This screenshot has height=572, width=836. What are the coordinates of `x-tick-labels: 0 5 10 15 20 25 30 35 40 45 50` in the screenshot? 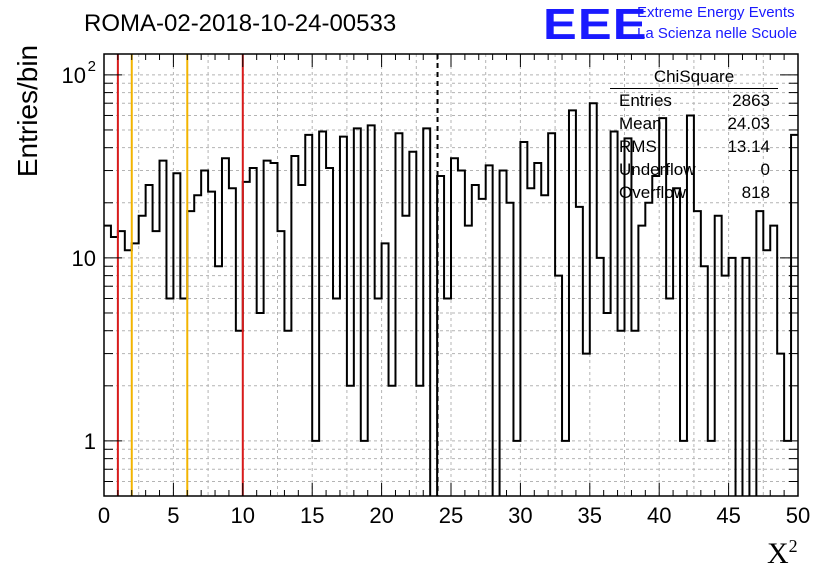 It's located at (454, 515).